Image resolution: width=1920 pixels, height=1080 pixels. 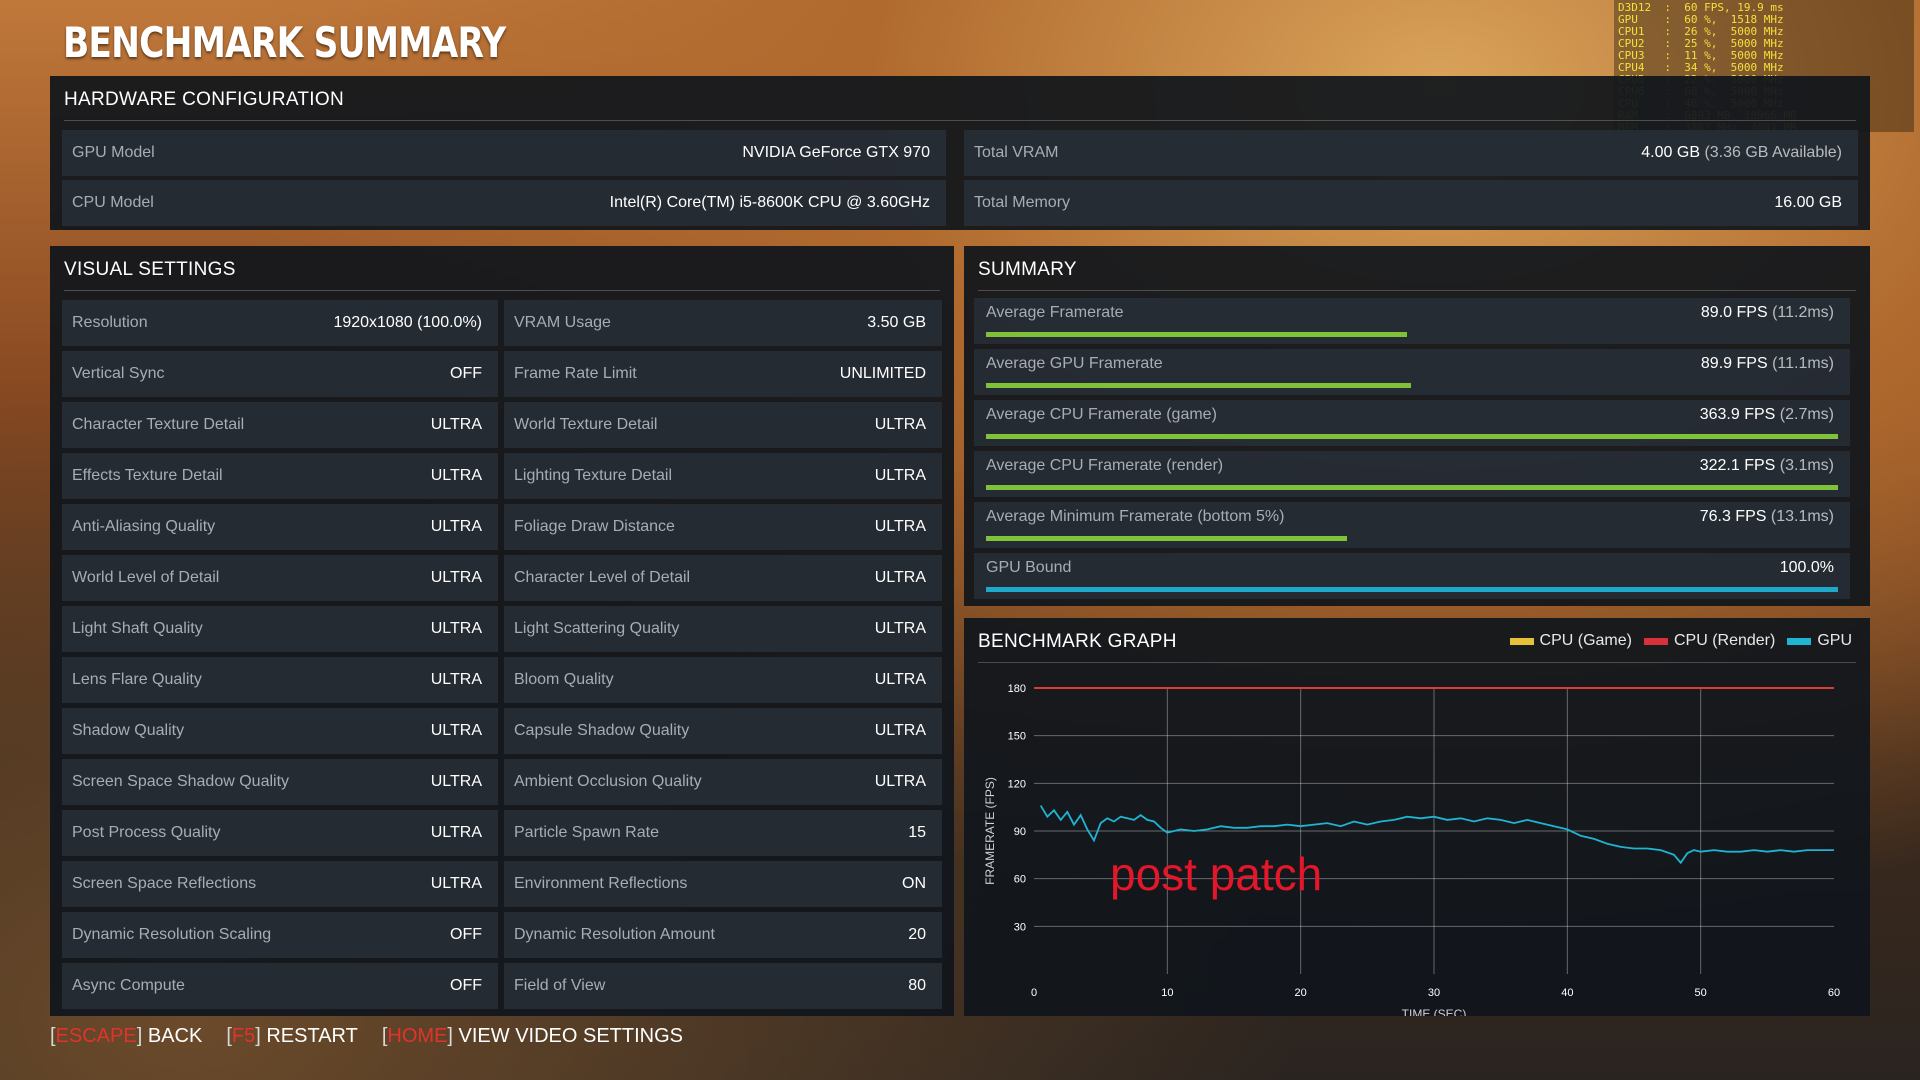 I want to click on setting-row-anti-aliasing-quality: Anti-Aliasing Quality ULTRA, so click(x=280, y=527).